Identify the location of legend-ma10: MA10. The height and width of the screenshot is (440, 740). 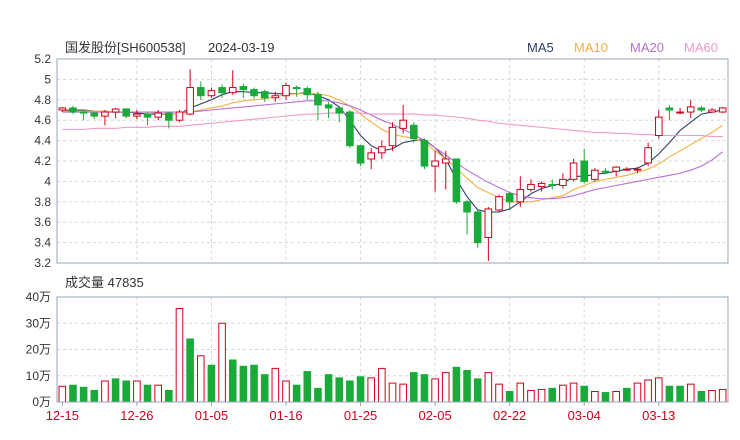
(591, 47).